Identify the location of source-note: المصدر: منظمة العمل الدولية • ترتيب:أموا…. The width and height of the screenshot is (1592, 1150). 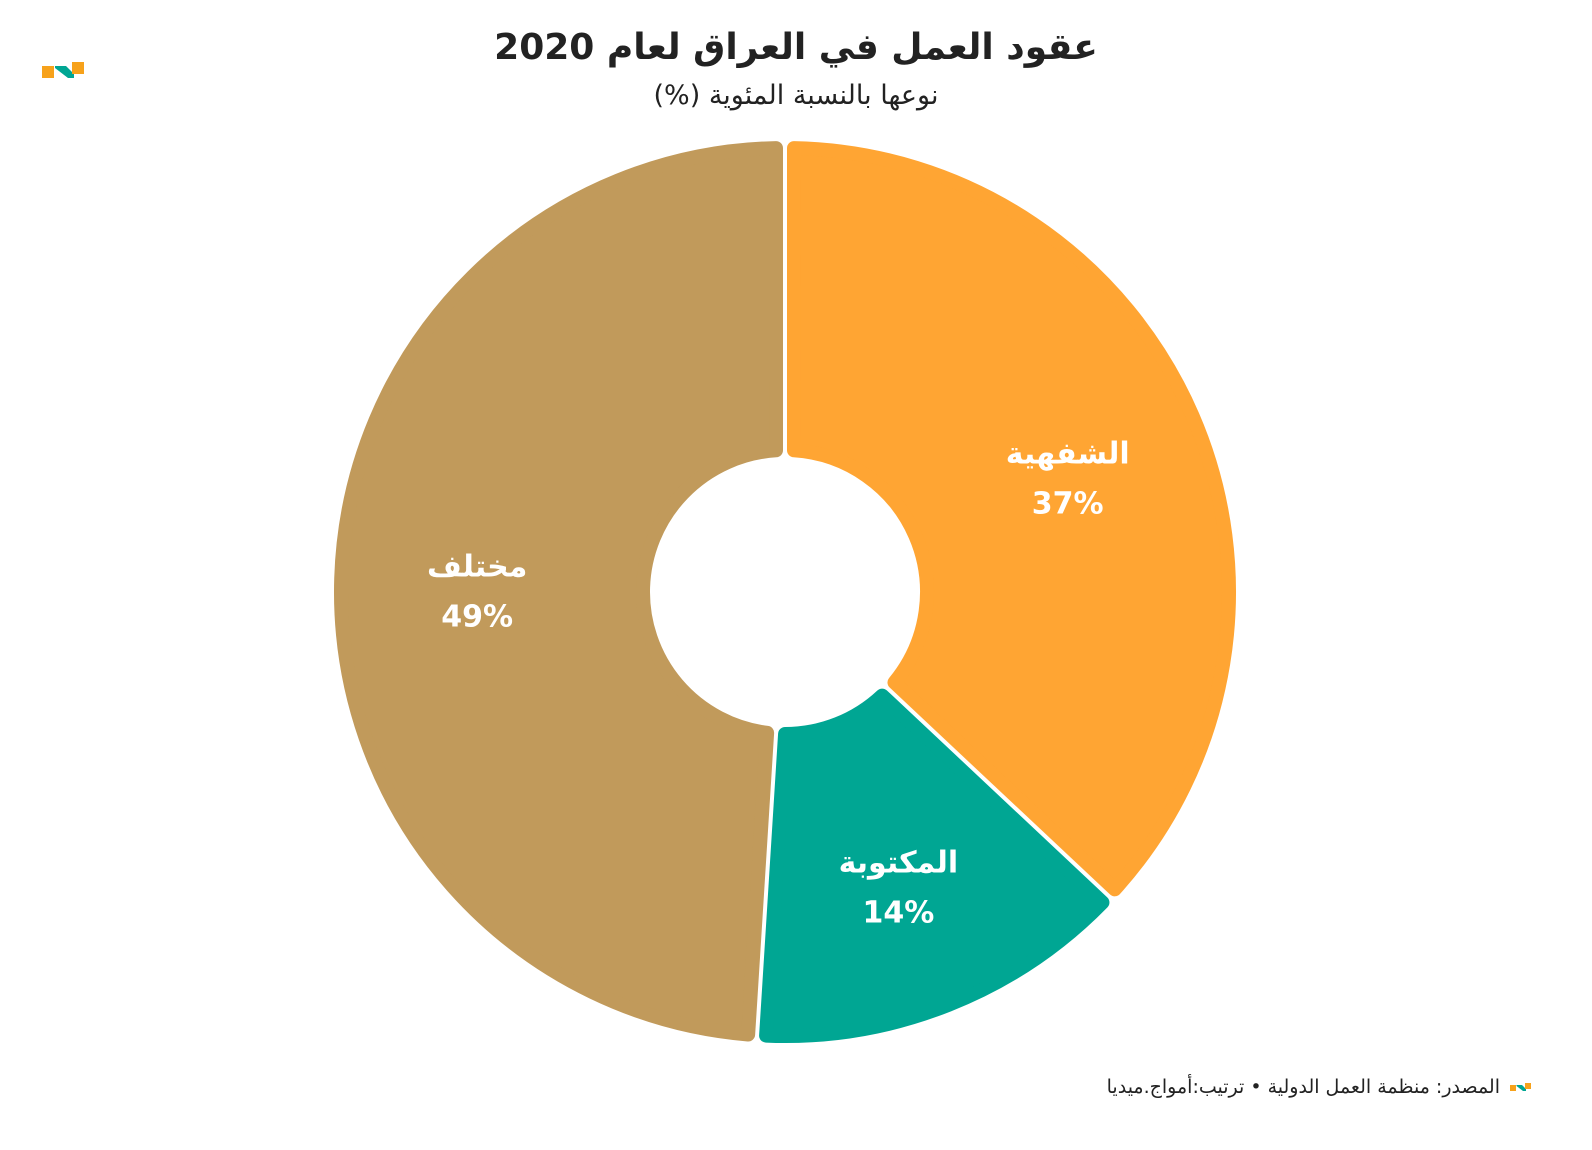
(1303, 1087).